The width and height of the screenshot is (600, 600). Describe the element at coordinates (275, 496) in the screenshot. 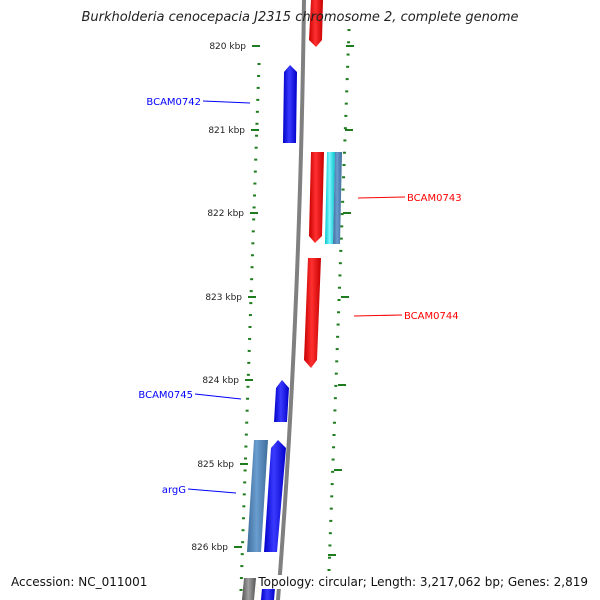

I see `gene-arrow-argg` at that location.